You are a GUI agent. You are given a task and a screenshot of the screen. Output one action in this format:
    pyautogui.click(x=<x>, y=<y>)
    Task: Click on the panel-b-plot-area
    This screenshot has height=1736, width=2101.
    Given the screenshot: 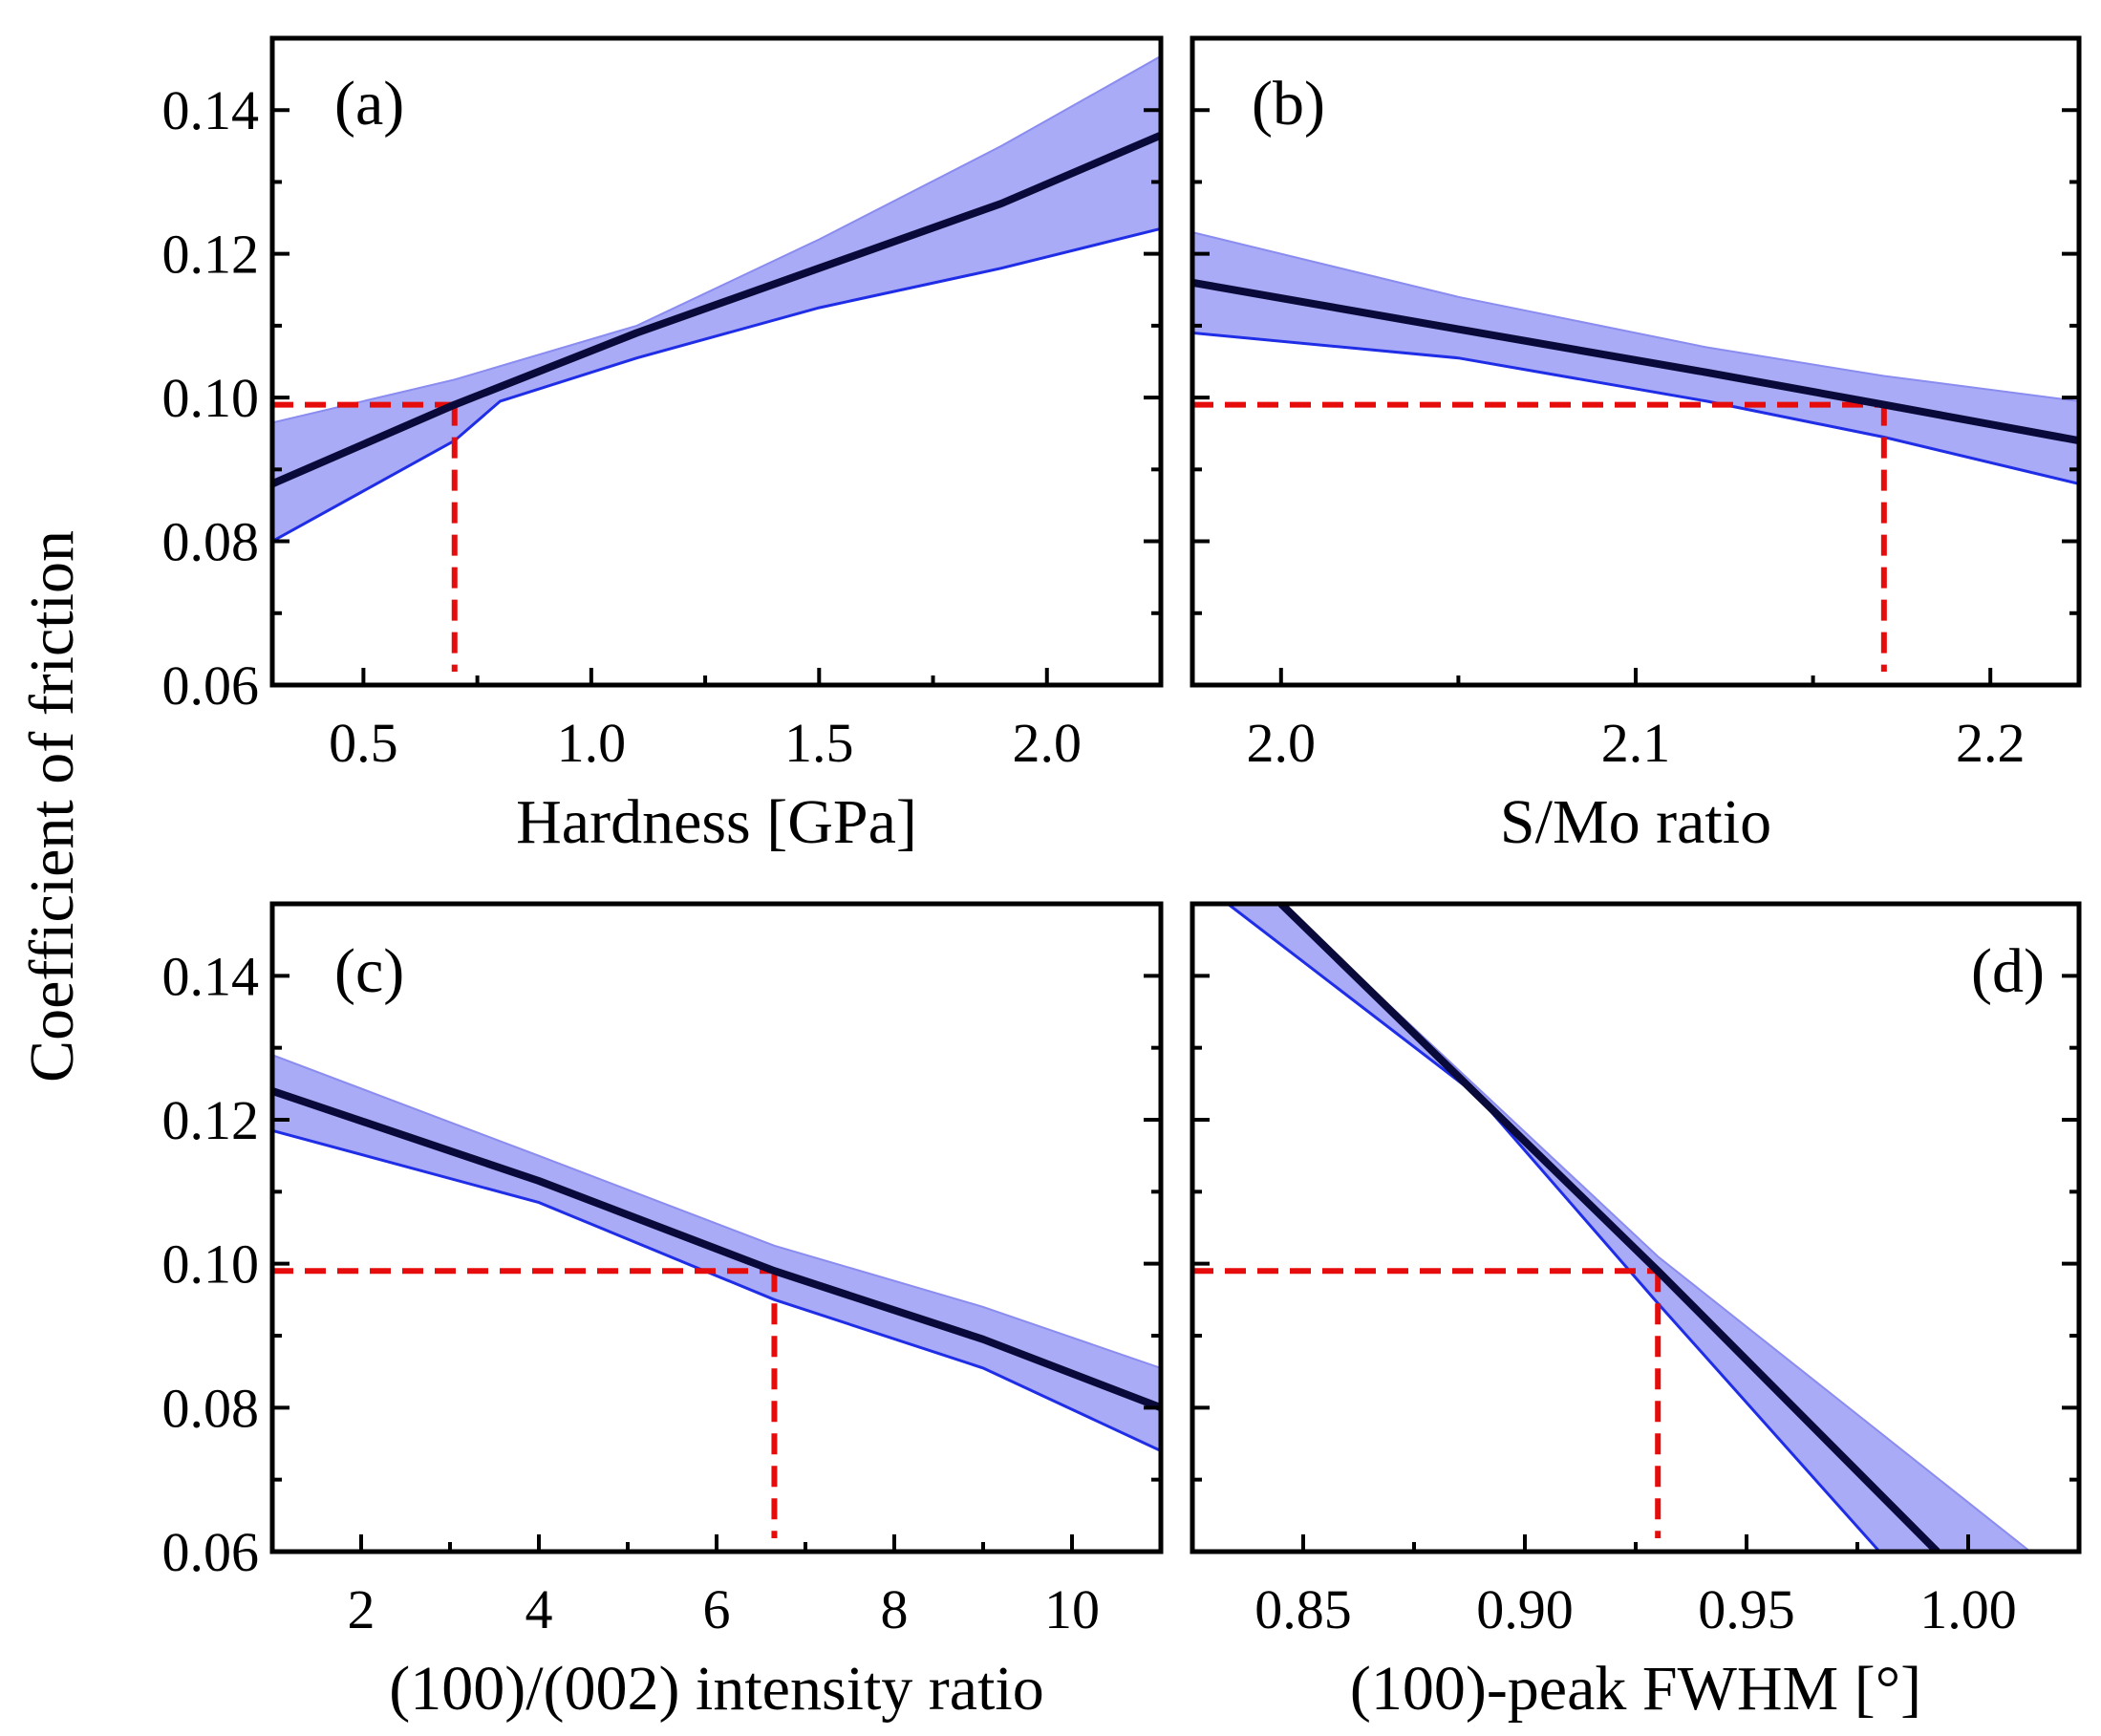 What is the action you would take?
    pyautogui.click(x=1635, y=451)
    